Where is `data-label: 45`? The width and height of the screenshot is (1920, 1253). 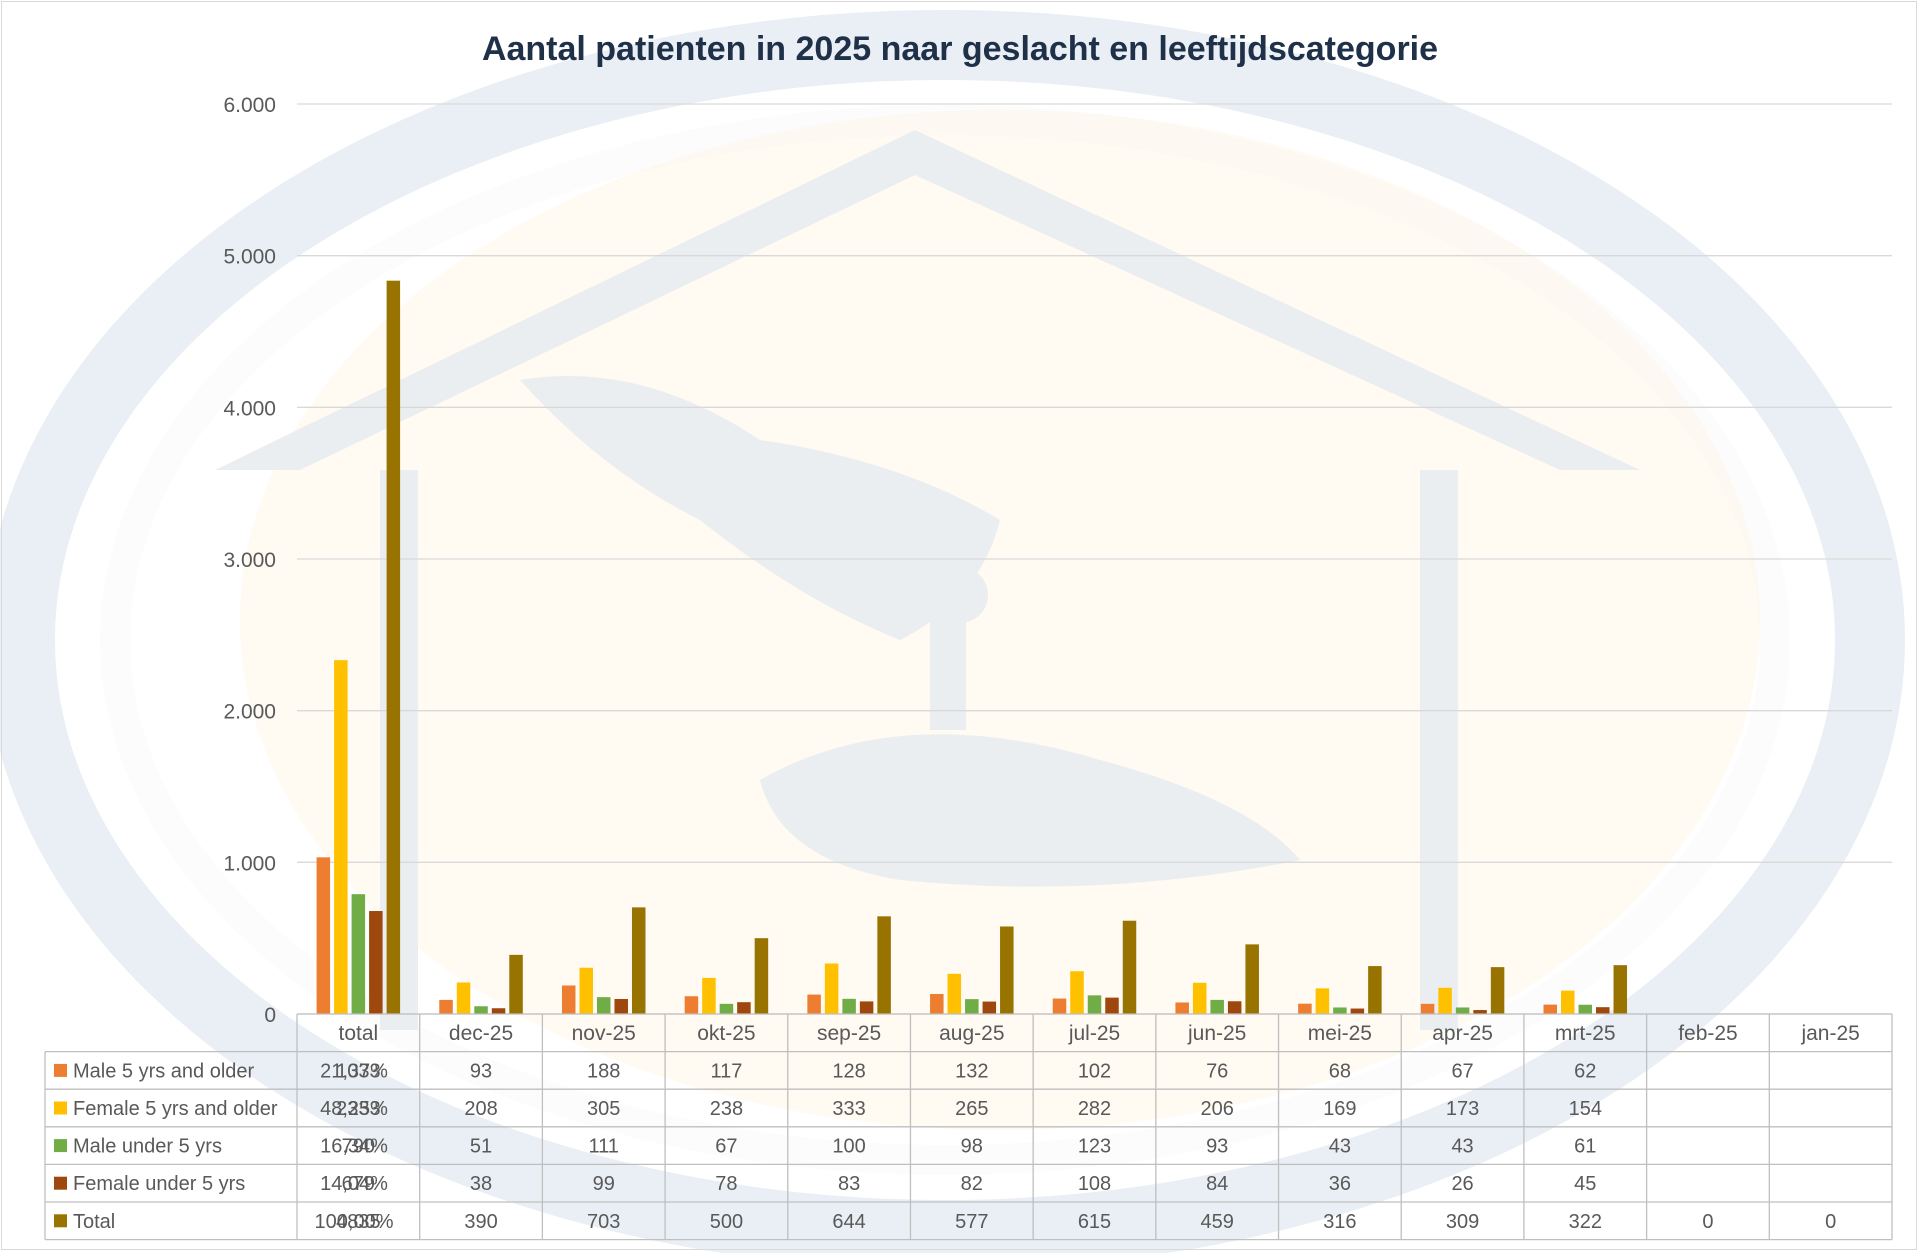
data-label: 45 is located at coordinates (1585, 1184).